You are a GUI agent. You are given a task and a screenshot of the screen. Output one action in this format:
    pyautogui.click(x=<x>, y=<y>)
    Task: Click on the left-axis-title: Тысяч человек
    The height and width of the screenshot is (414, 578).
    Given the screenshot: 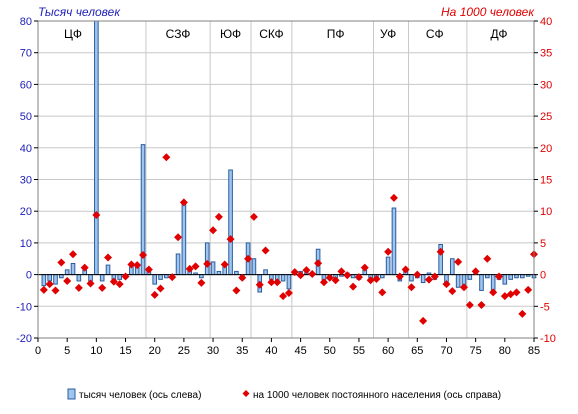 What is the action you would take?
    pyautogui.click(x=79, y=12)
    